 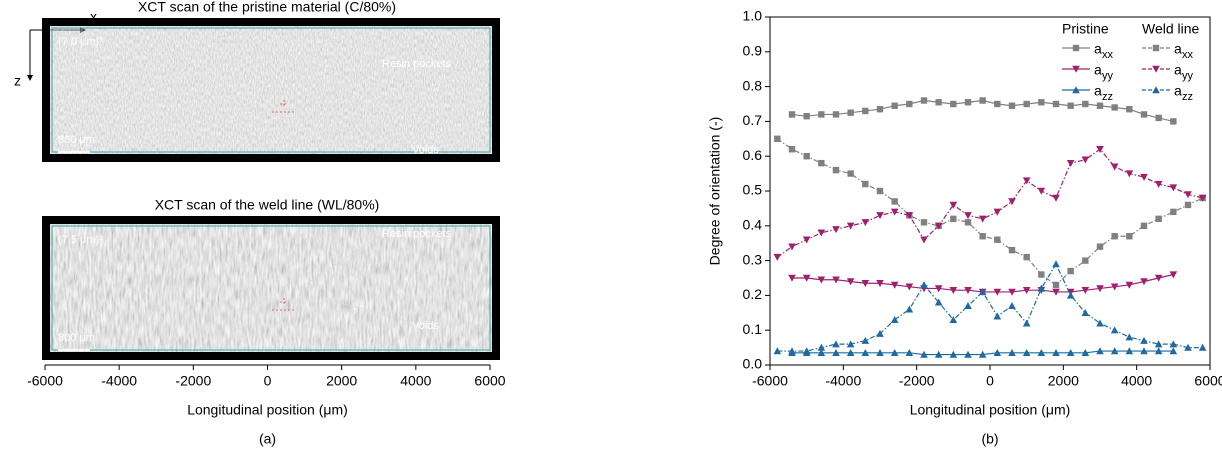 What do you see at coordinates (1188, 76) in the screenshot?
I see `legend-label-subscript: yy` at bounding box center [1188, 76].